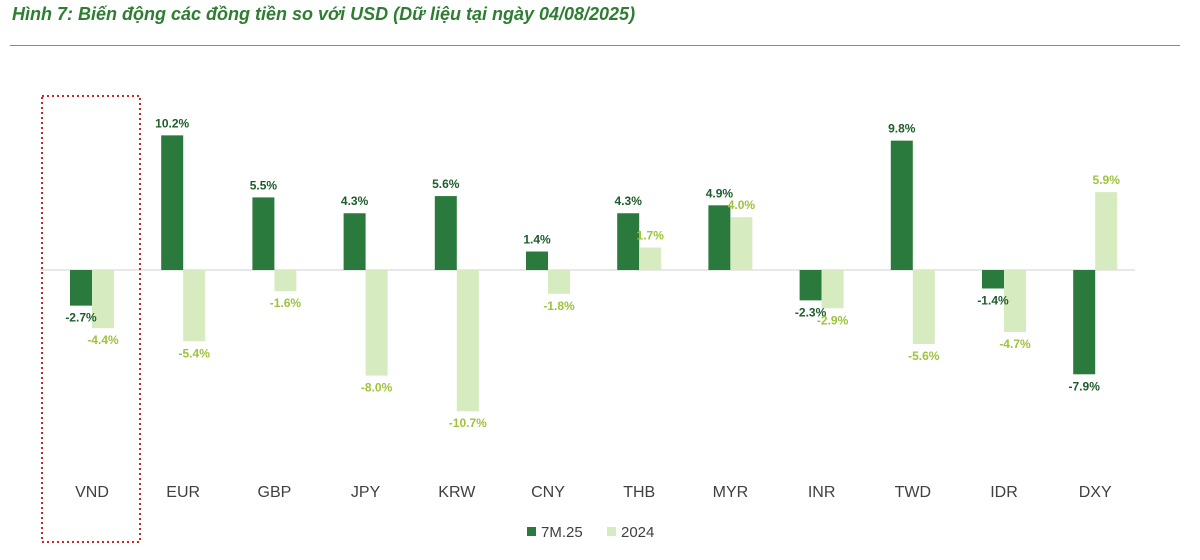 The height and width of the screenshot is (560, 1200). I want to click on bar-7m25-dxy, so click(1084, 322).